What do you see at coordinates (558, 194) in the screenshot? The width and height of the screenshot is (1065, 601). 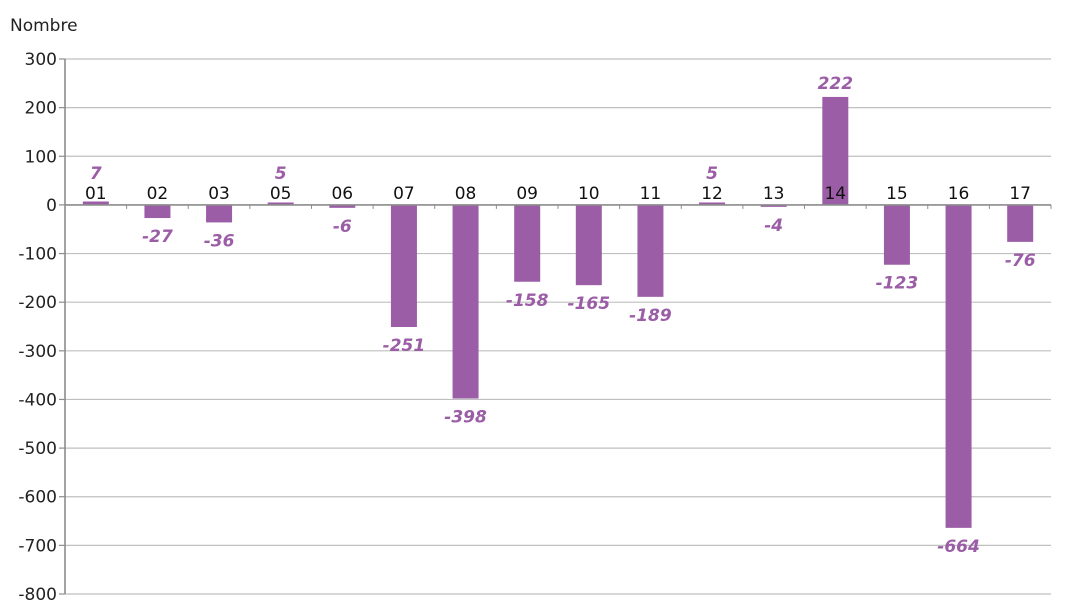 I see `x-tick-labels: 01 02 03 05 06 07 08 09 10 11 12 13 14 15 16 17` at bounding box center [558, 194].